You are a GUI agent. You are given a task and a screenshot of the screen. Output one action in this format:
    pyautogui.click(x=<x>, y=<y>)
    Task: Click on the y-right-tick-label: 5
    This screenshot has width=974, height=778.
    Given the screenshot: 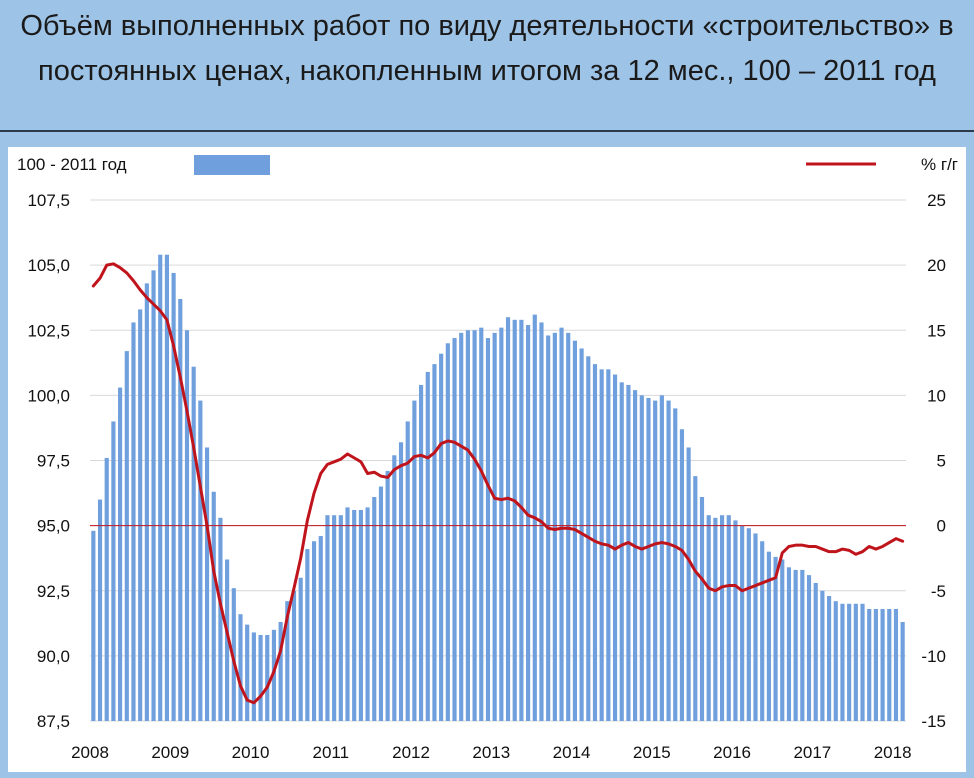 What is the action you would take?
    pyautogui.click(x=941, y=461)
    